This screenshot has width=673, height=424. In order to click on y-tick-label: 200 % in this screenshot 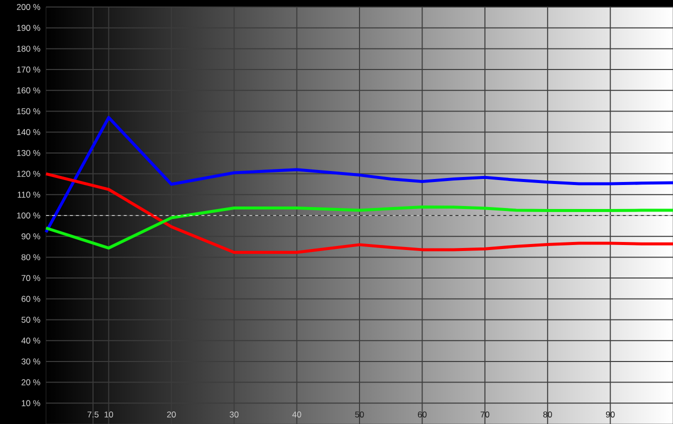, I will do `click(28, 7)`.